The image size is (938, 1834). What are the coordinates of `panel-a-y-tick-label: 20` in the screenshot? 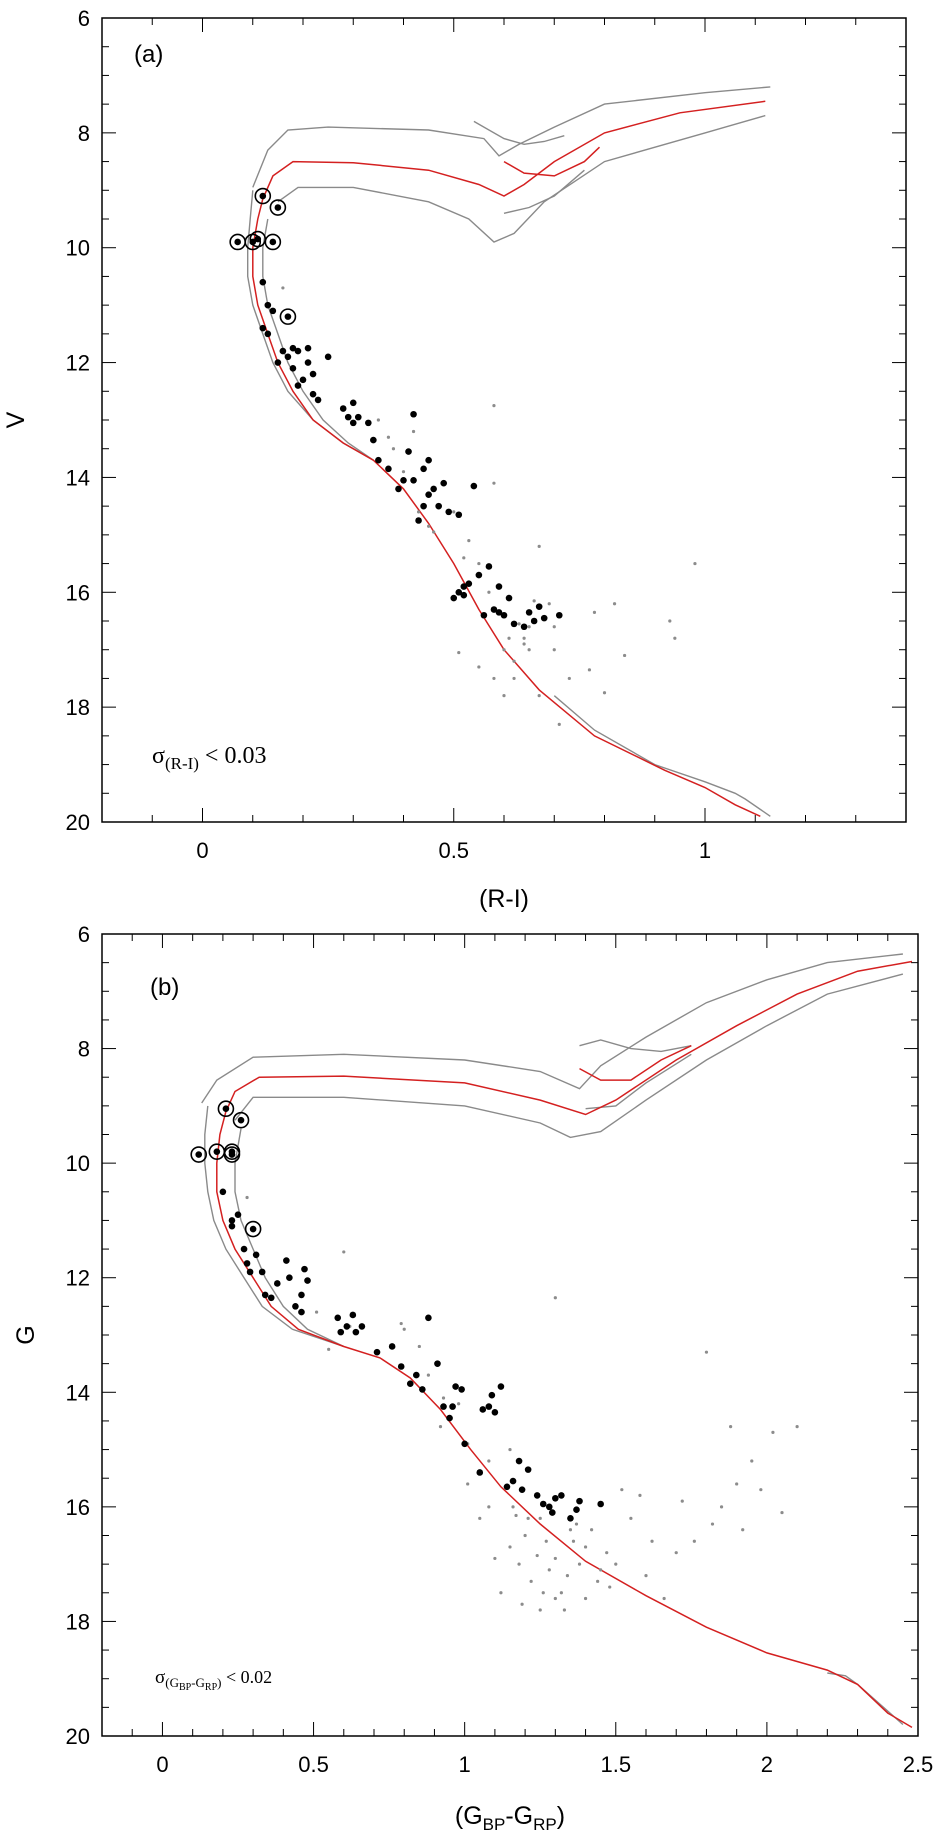 It's located at (78, 822).